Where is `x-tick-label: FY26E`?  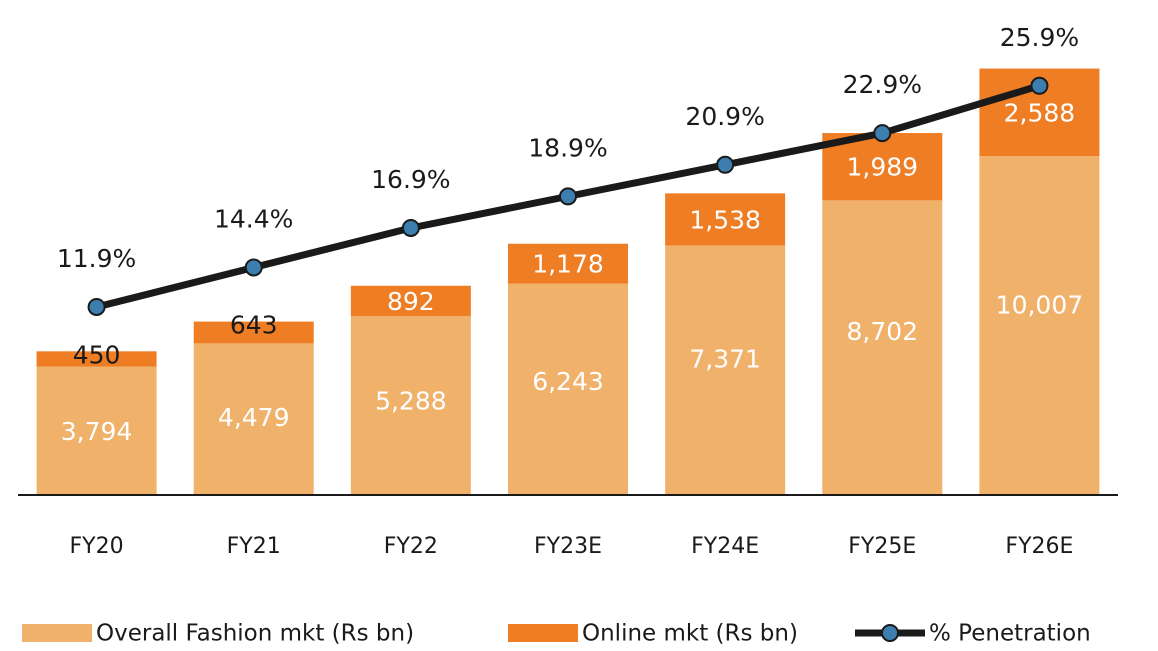 x-tick-label: FY26E is located at coordinates (1039, 546).